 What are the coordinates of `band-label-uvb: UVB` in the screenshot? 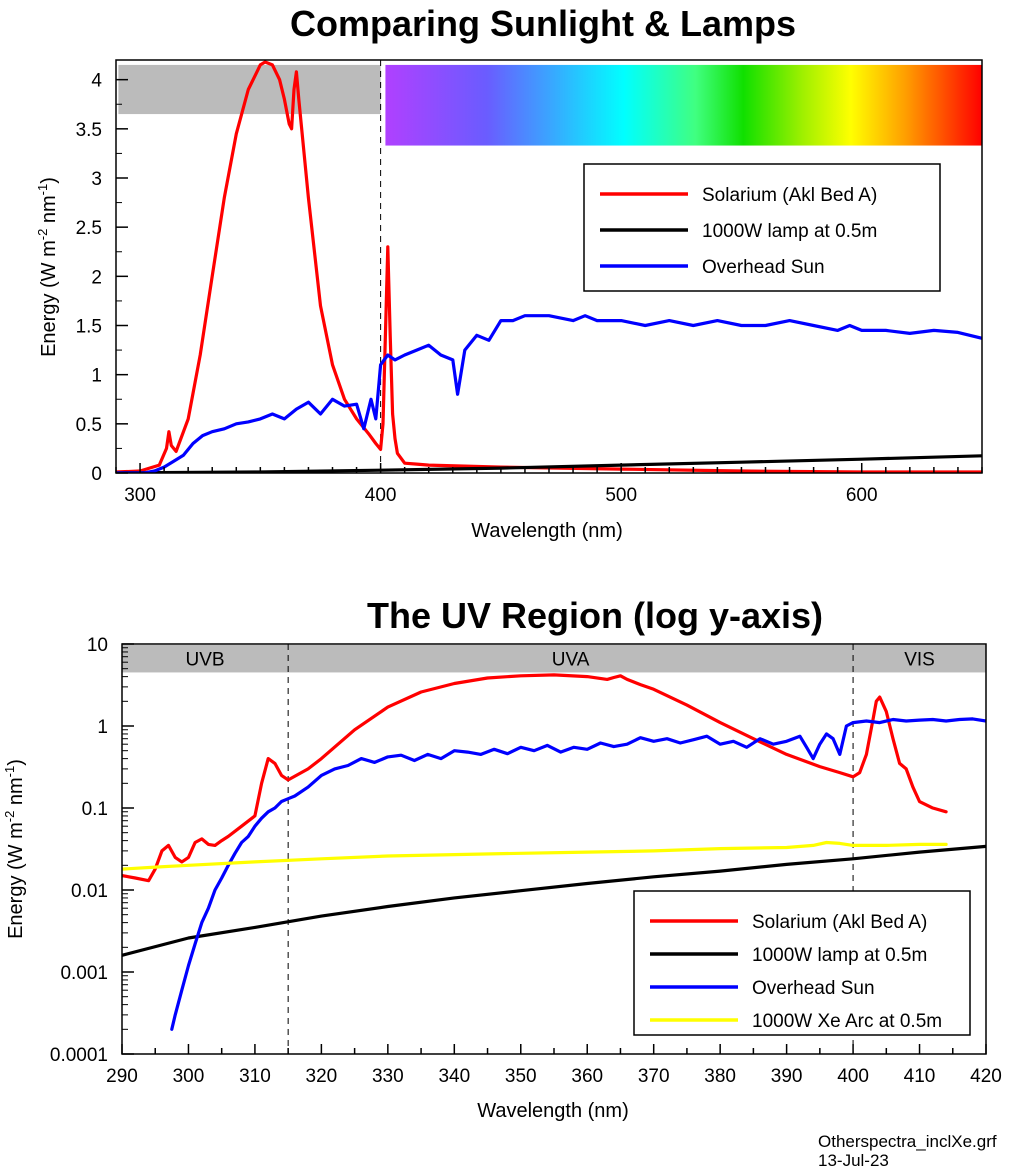 It's located at (205, 660).